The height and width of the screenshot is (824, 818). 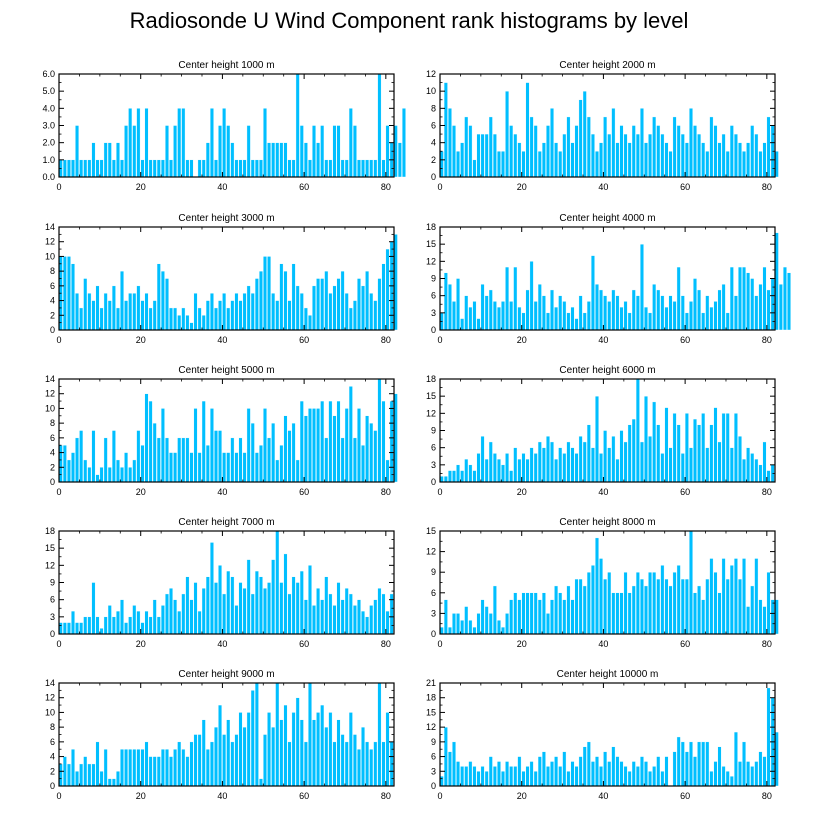 What do you see at coordinates (767, 187) in the screenshot?
I see `x-tick-label: 80` at bounding box center [767, 187].